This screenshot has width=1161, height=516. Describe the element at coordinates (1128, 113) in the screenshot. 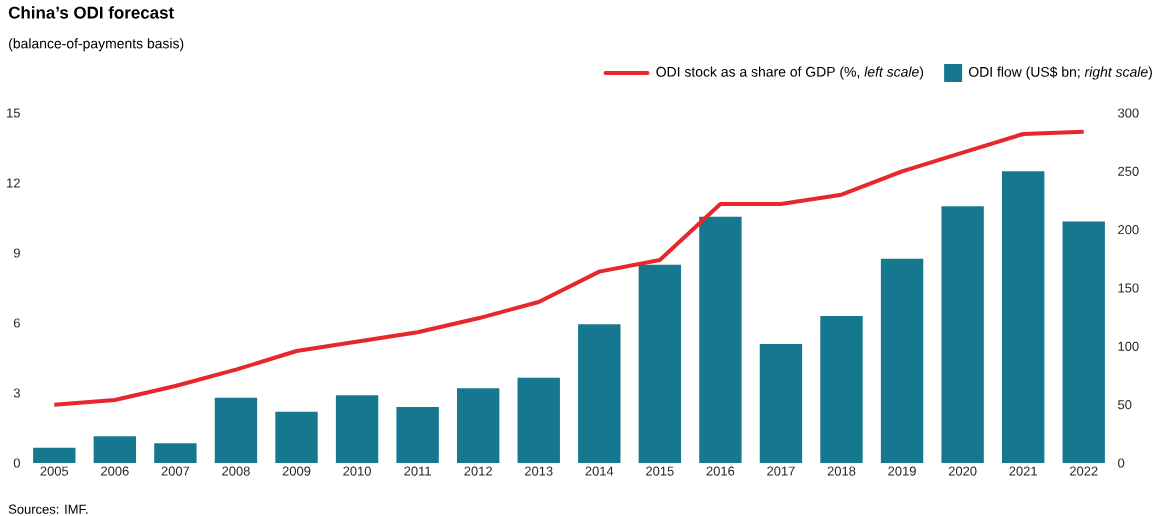

I see `y2-tick-label: 300` at that location.